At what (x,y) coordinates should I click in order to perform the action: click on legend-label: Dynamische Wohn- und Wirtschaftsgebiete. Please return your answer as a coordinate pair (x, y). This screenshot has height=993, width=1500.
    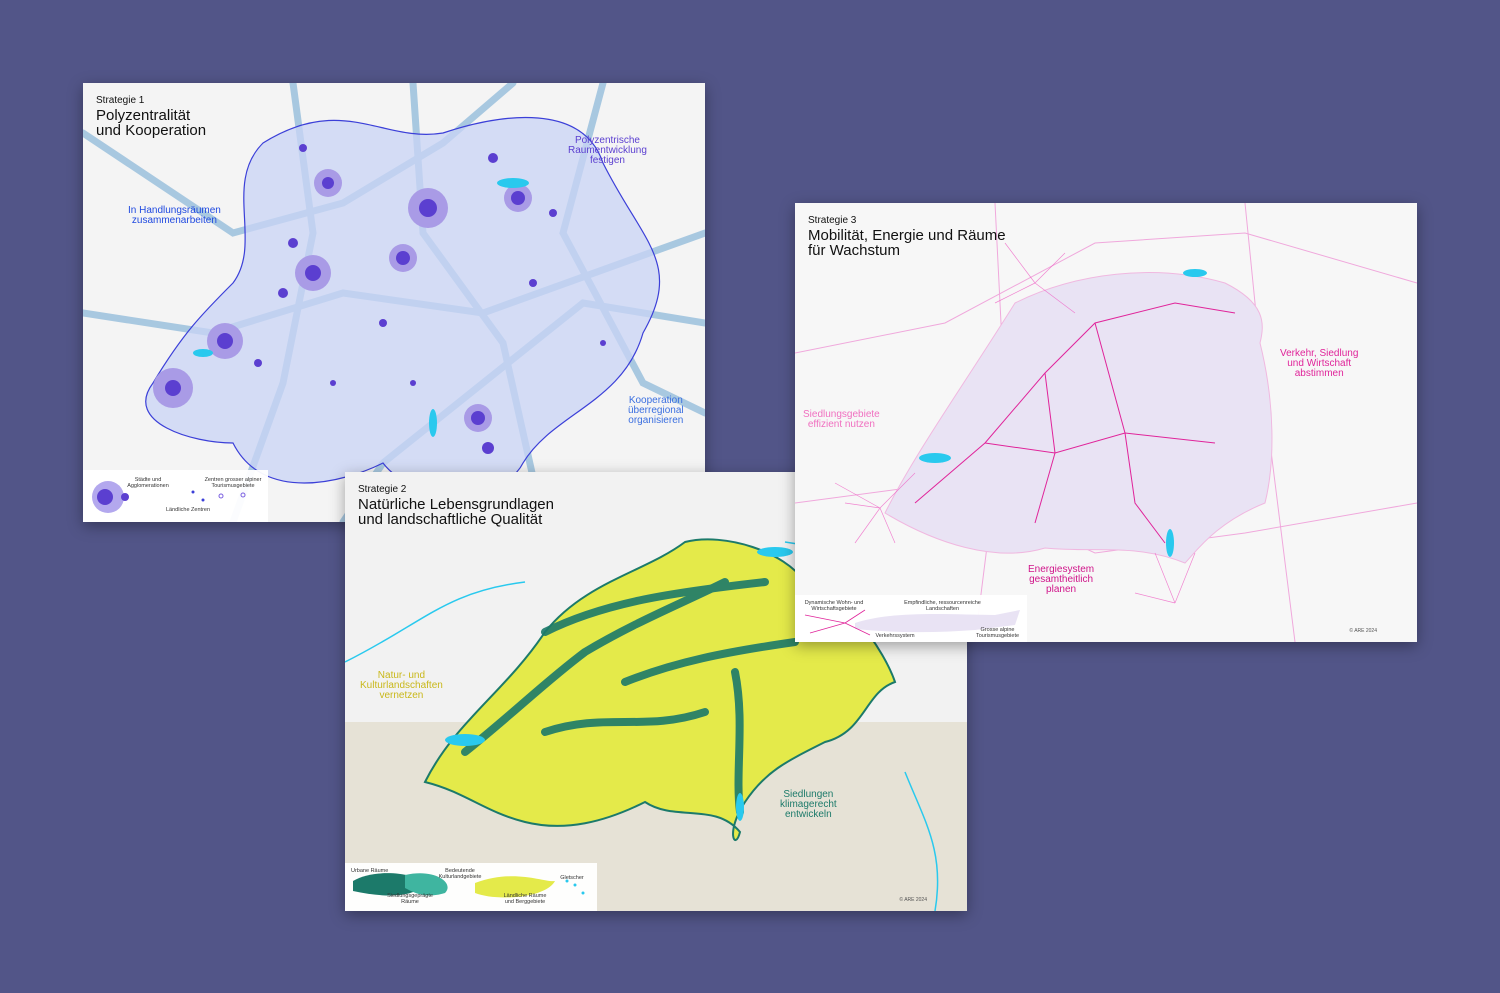
    Looking at the image, I should click on (834, 606).